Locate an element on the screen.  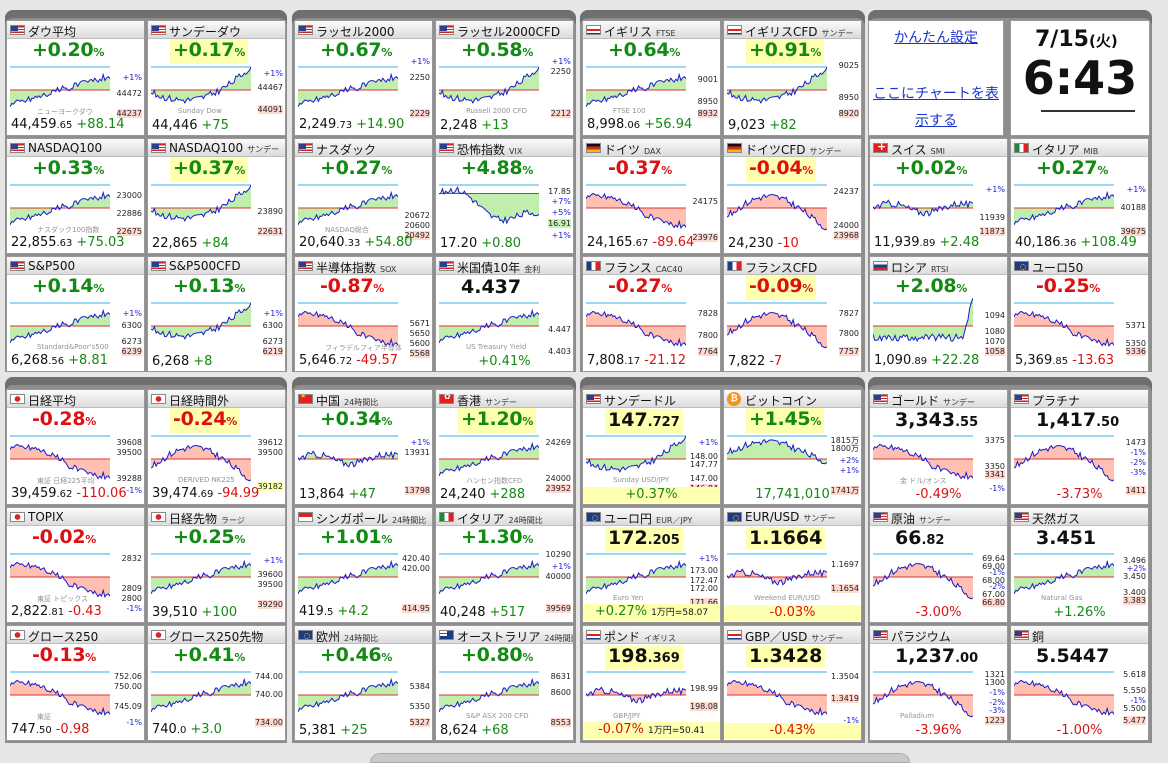
flag-icon-us is located at coordinates (17, 148).